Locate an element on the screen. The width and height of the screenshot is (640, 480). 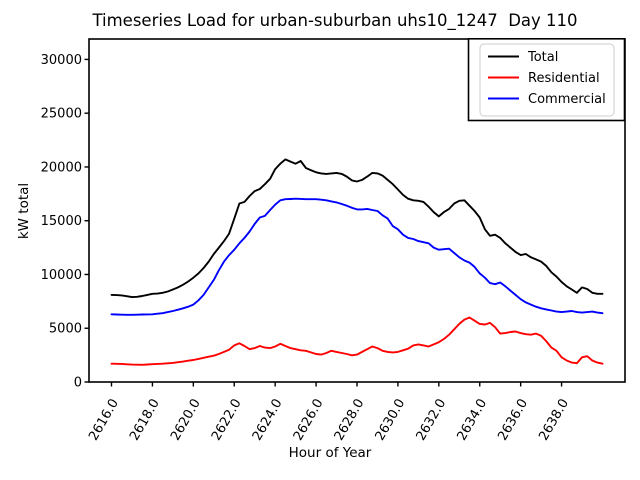
series-line-residential is located at coordinates (357, 341).